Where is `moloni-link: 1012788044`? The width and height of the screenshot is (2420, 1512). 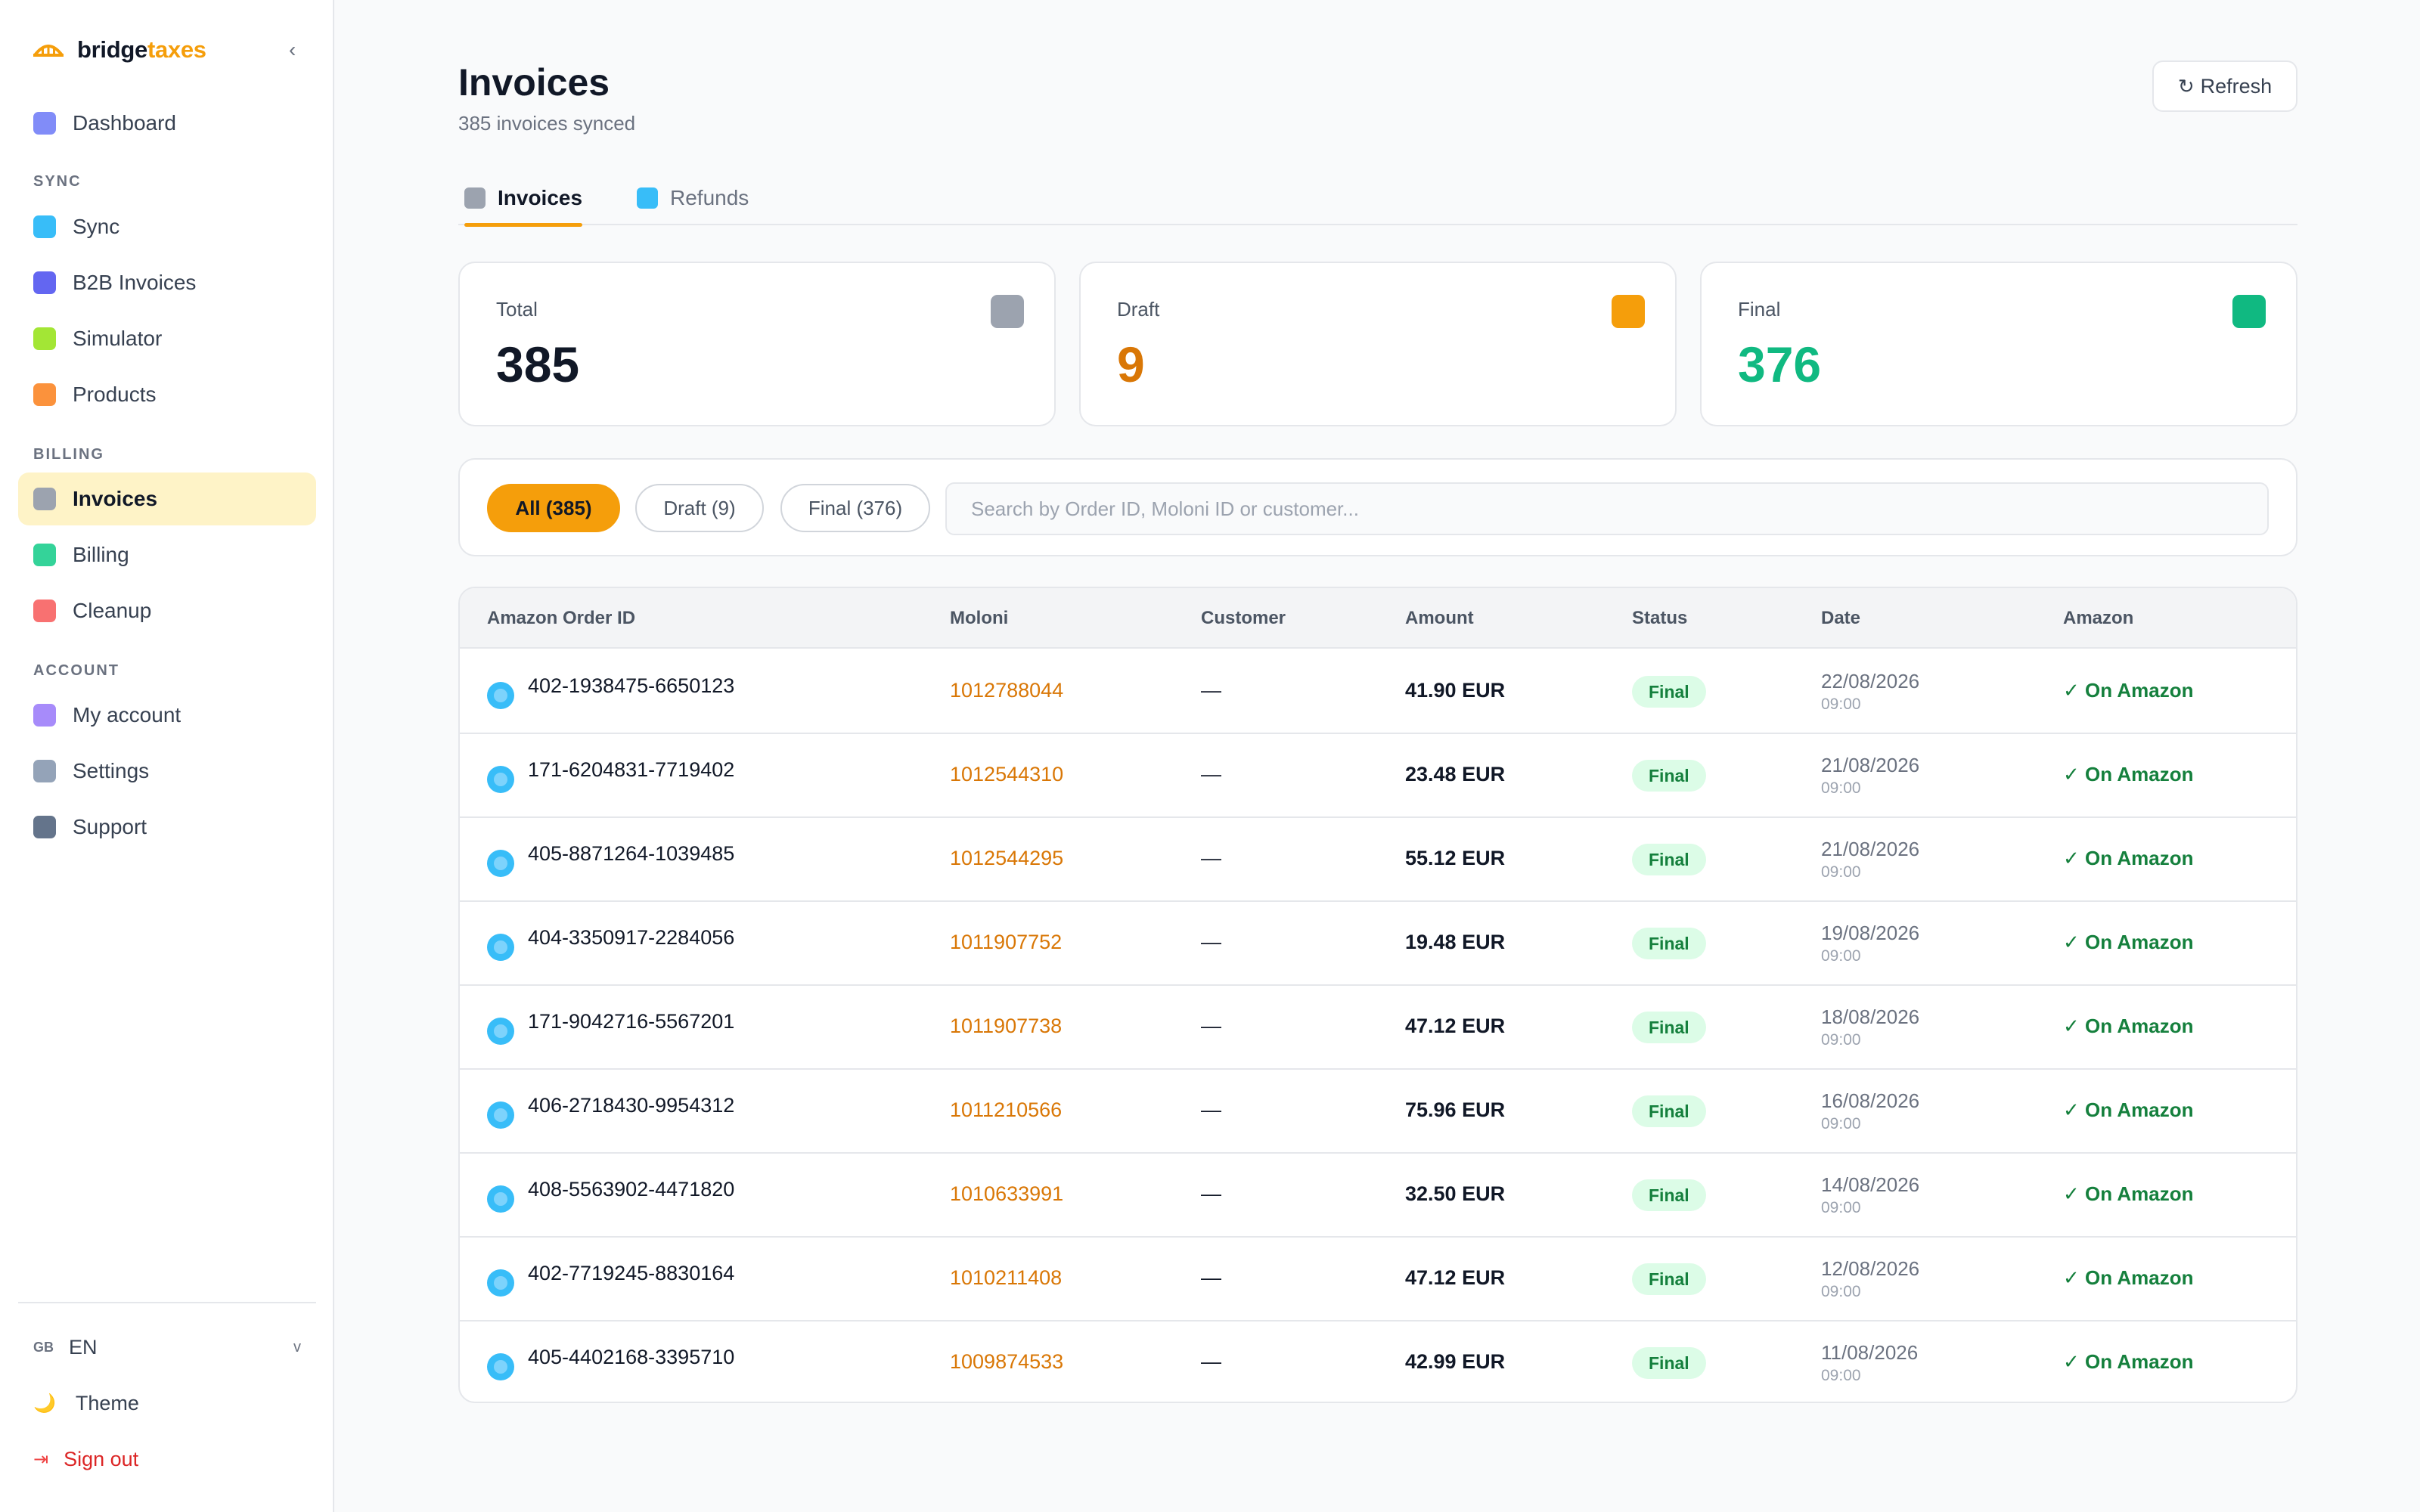 moloni-link: 1012788044 is located at coordinates (1007, 690).